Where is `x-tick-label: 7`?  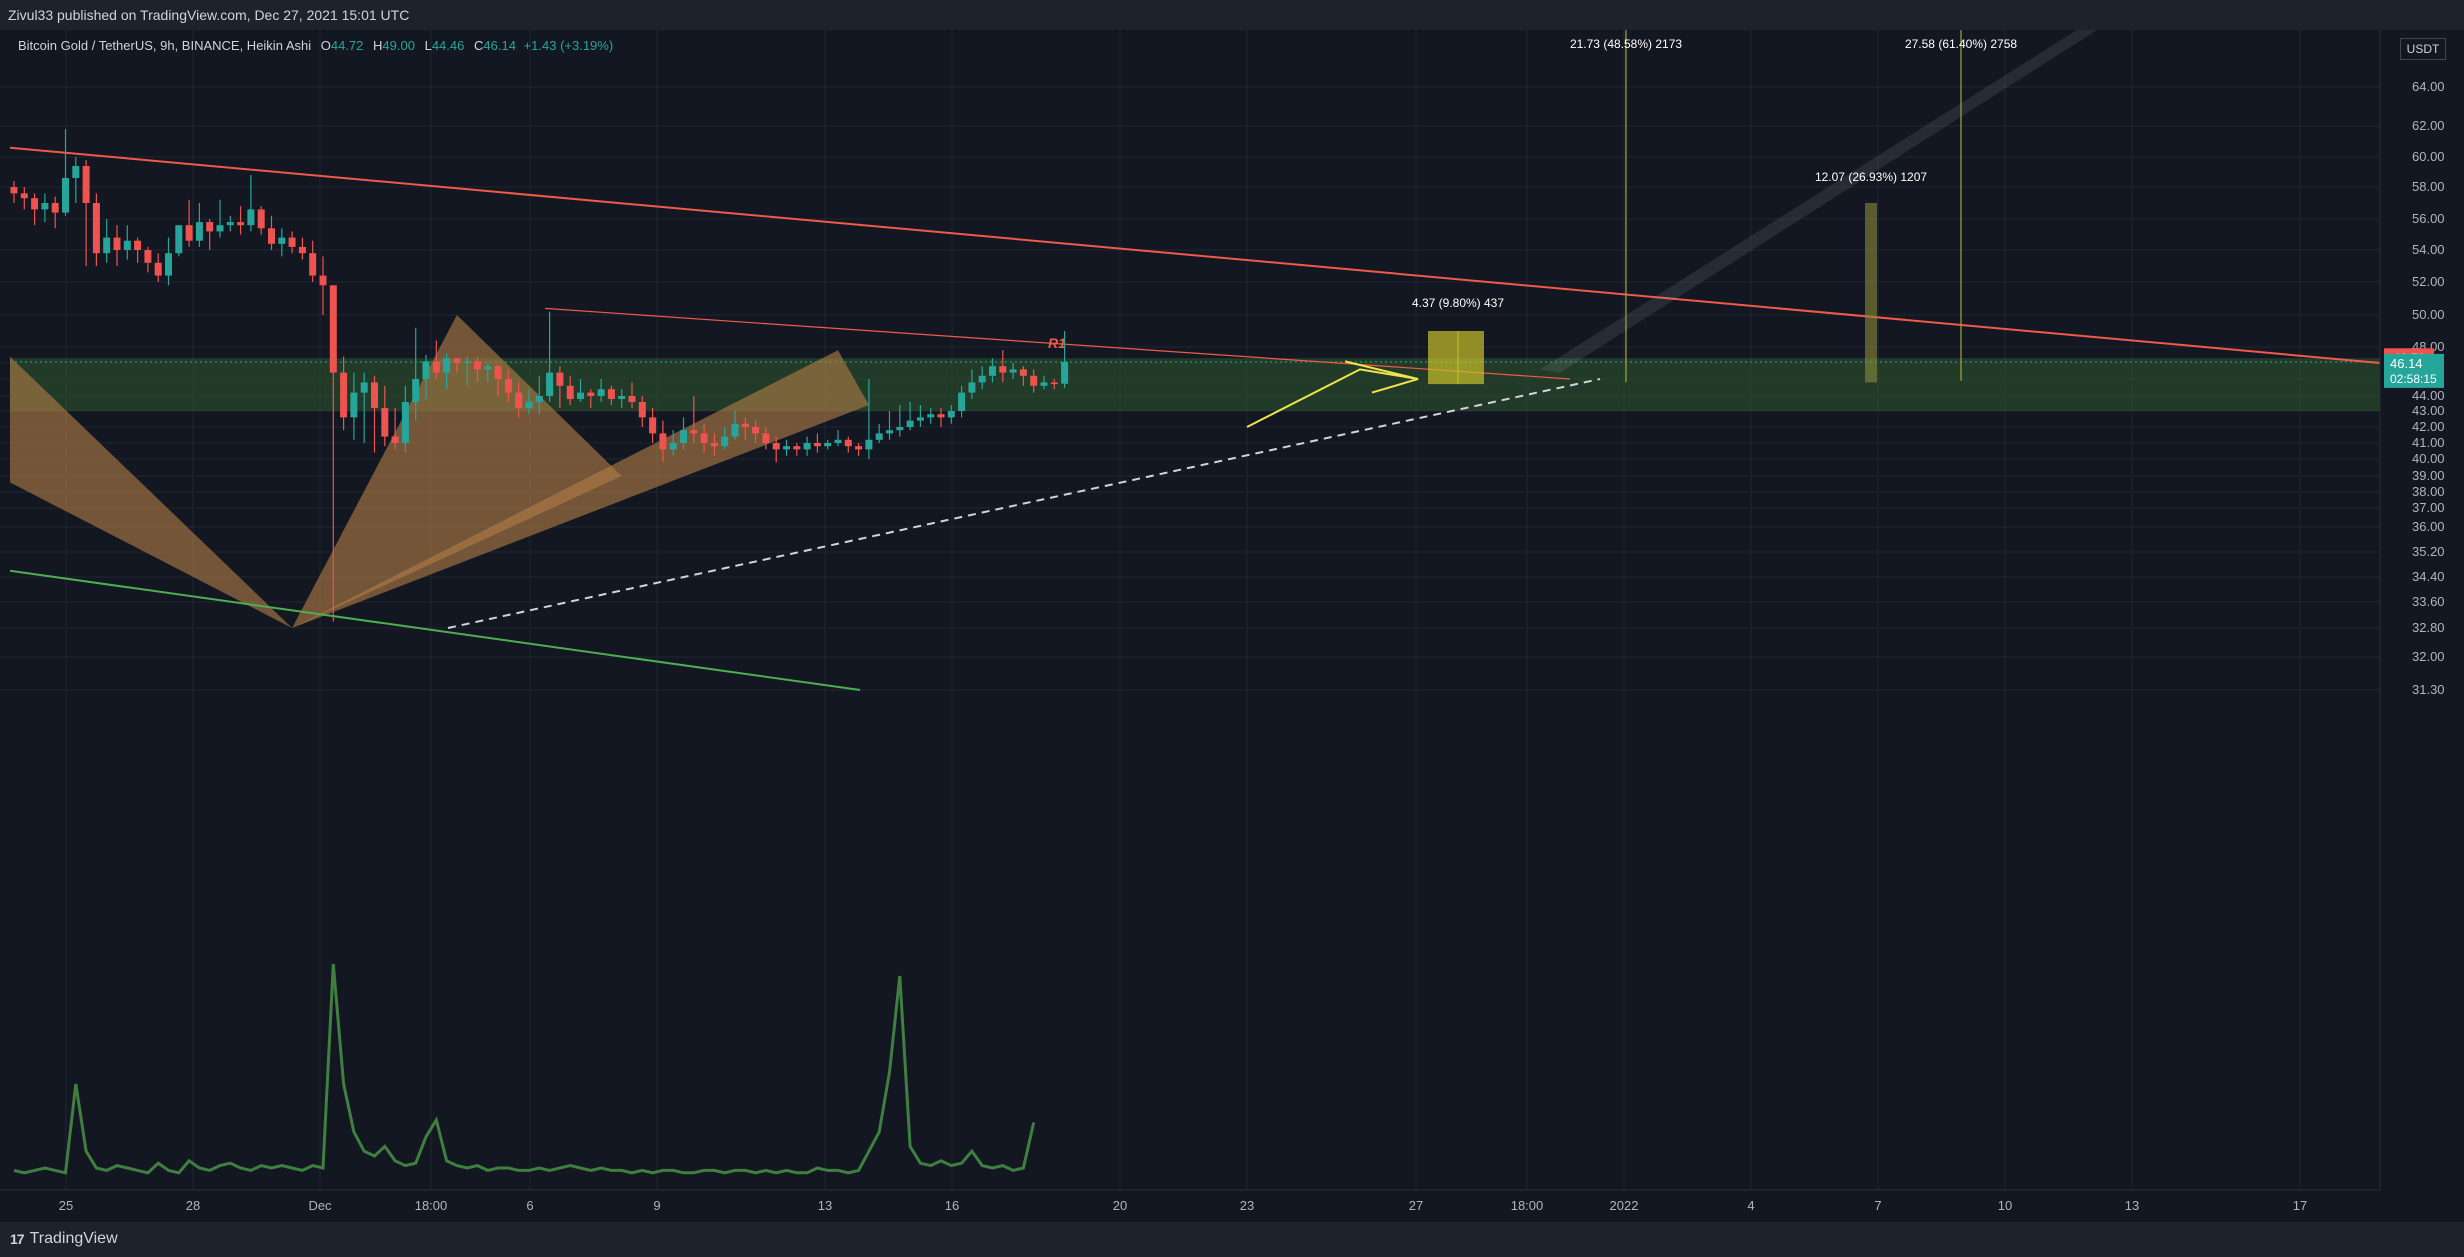
x-tick-label: 7 is located at coordinates (1877, 1205).